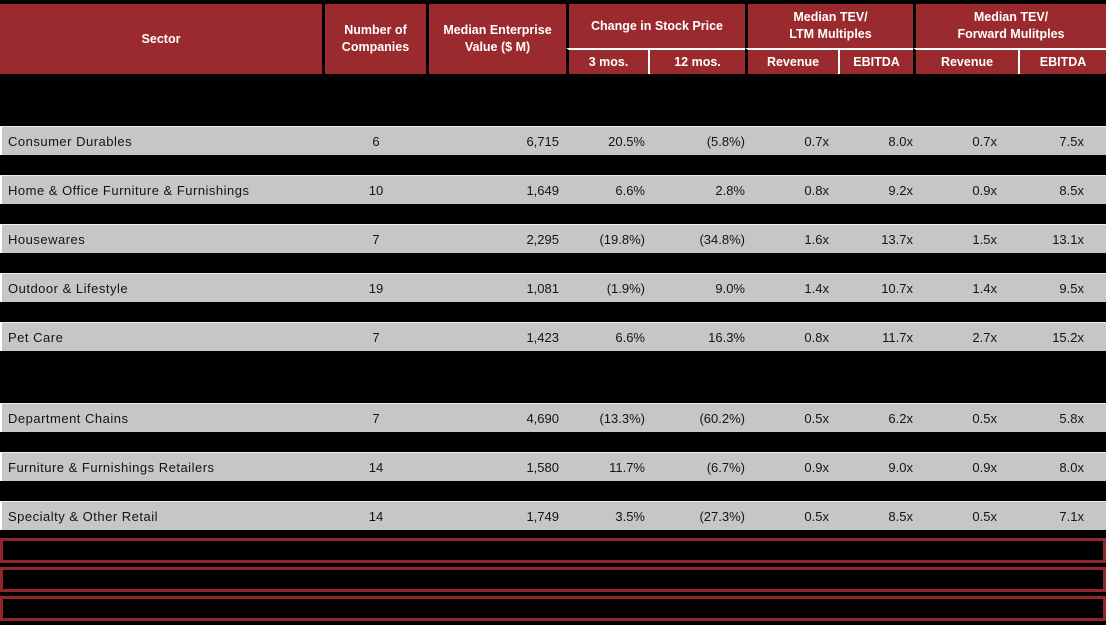 Image resolution: width=1106 pixels, height=625 pixels. Describe the element at coordinates (70, 141) in the screenshot. I see `cell-sector: Consumer Durables` at that location.